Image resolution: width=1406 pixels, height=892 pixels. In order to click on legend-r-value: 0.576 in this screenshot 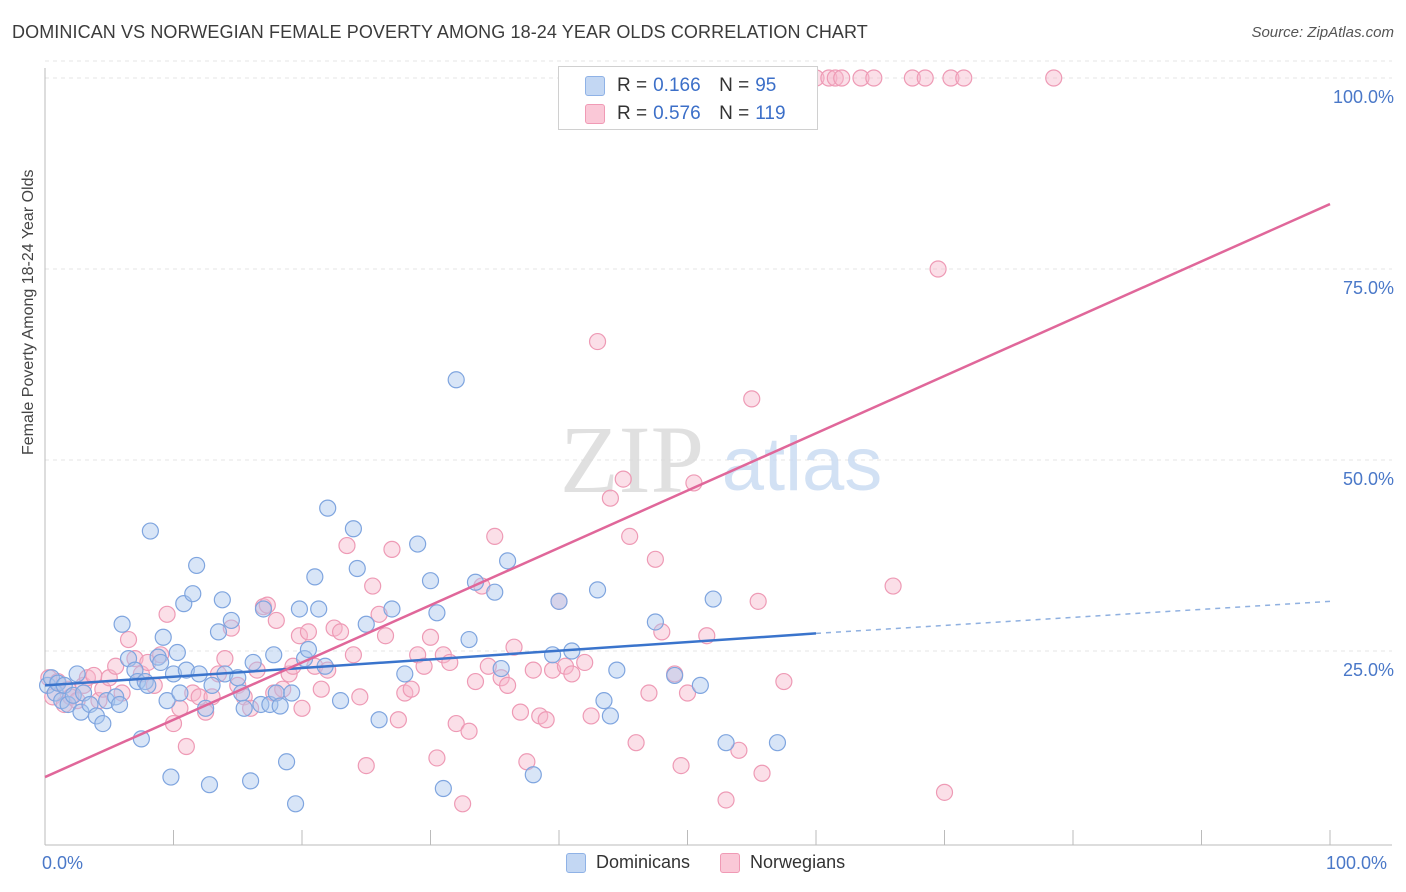, I will do `click(677, 113)`.